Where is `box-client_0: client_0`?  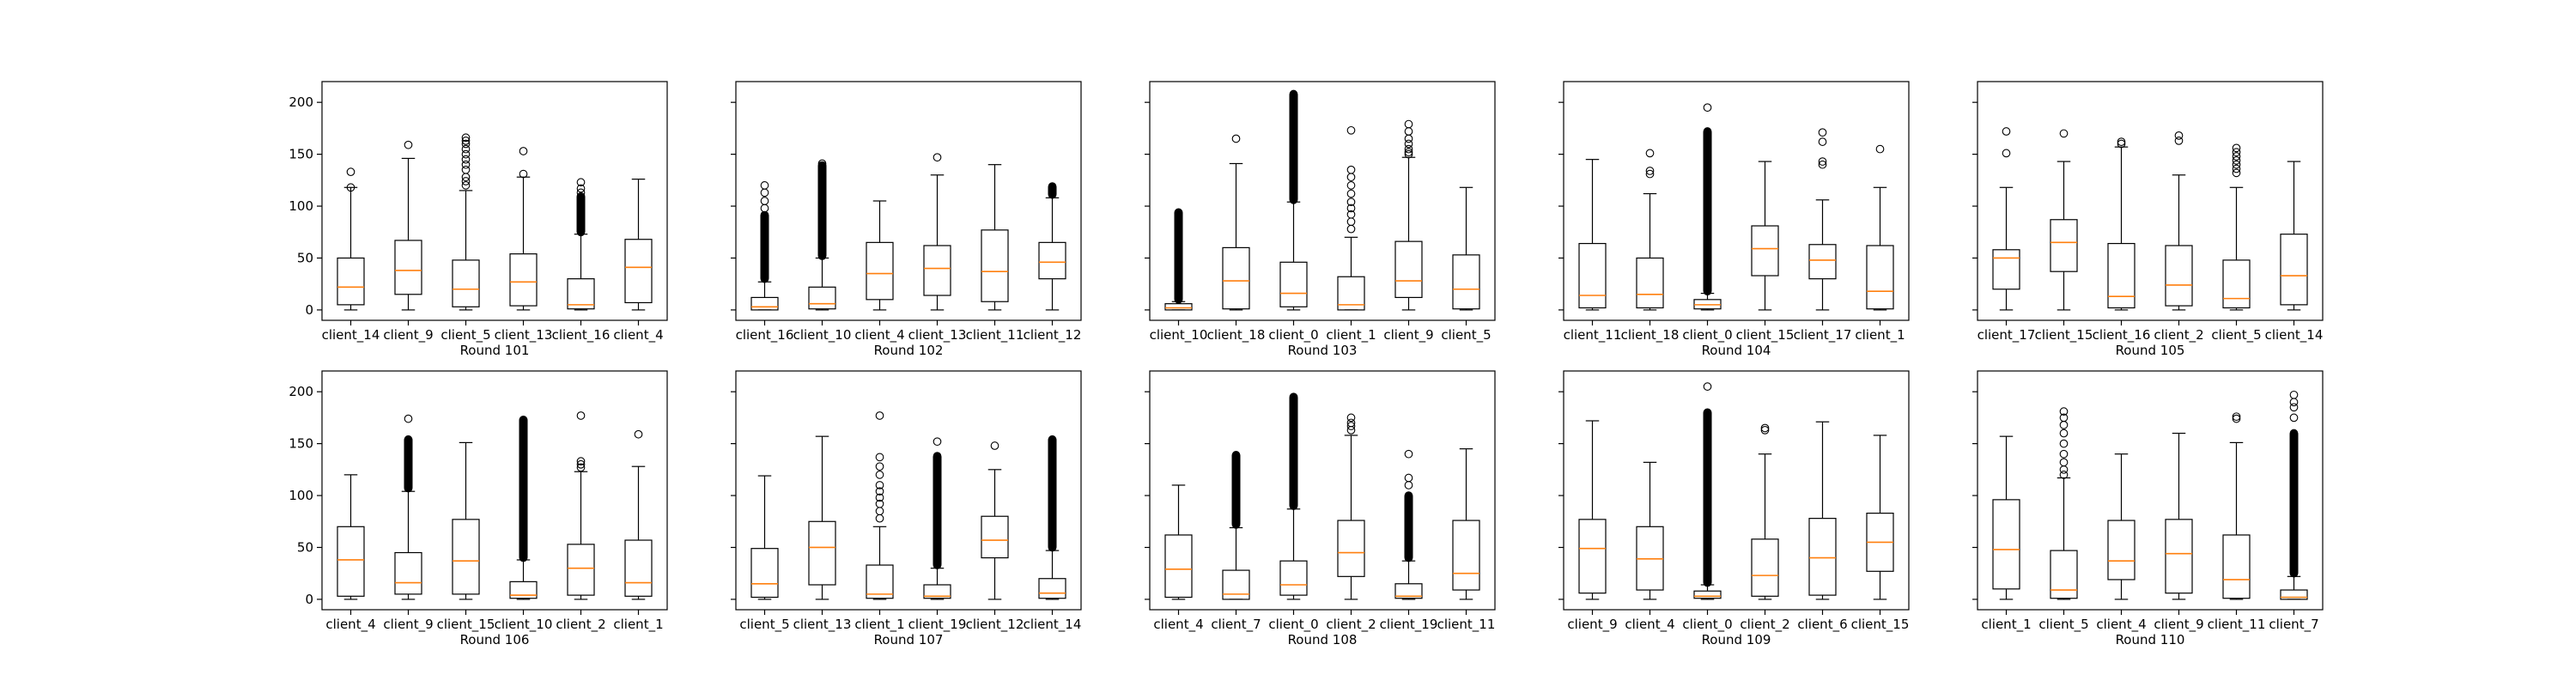
box-client_0: client_0 is located at coordinates (1708, 223).